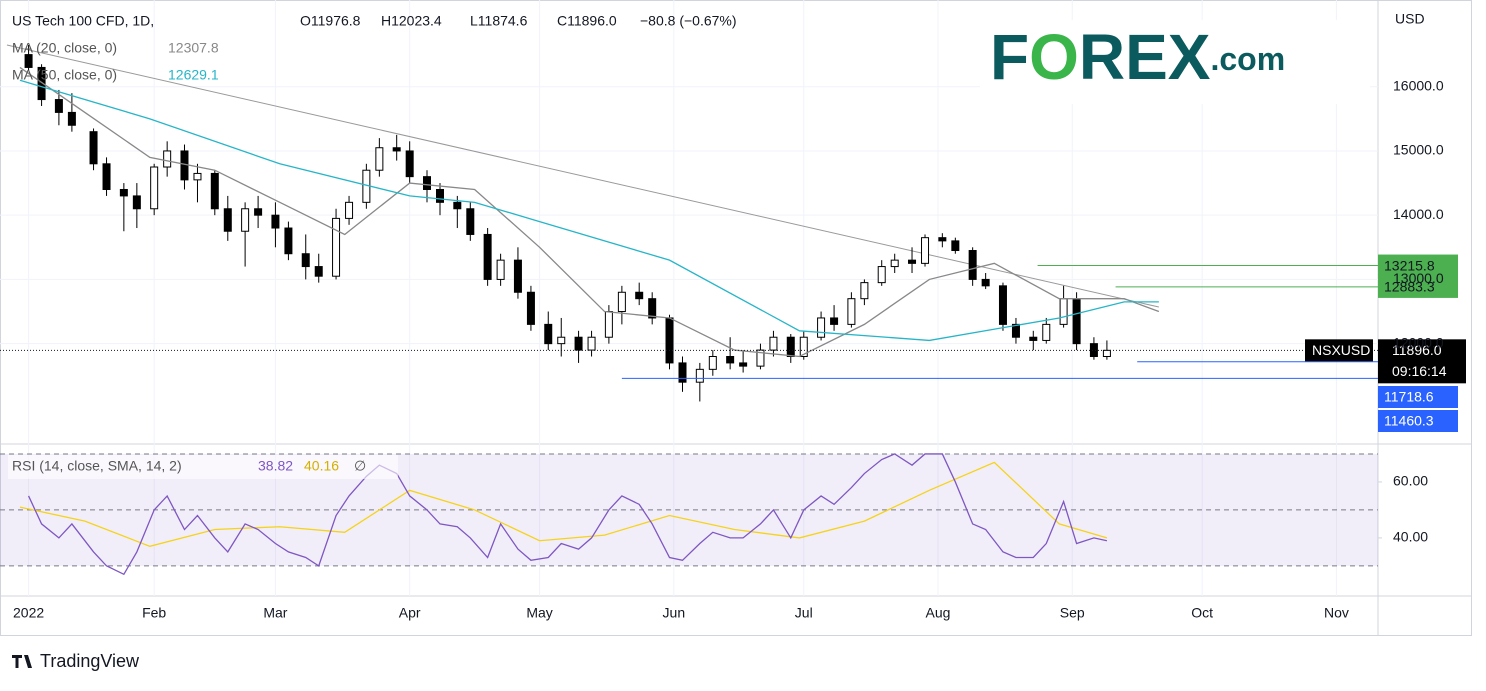 The image size is (1486, 691). Describe the element at coordinates (410, 613) in the screenshot. I see `x-tick-label: Apr` at that location.